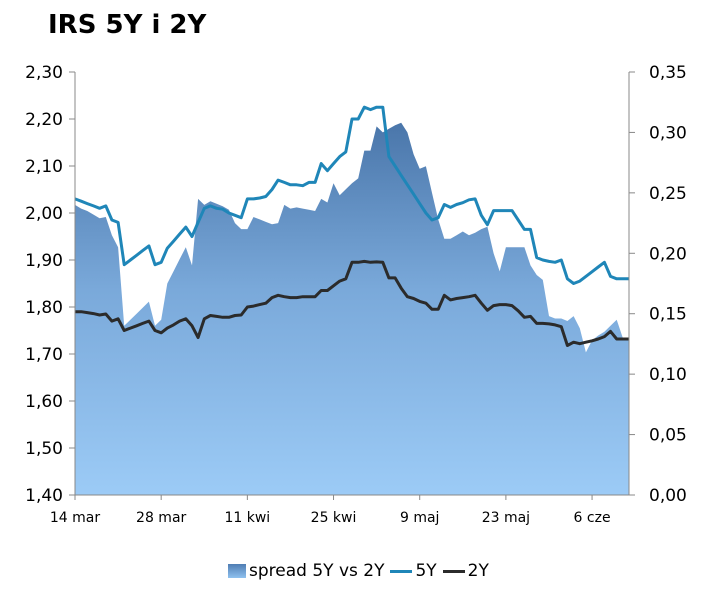 The image size is (703, 592). What do you see at coordinates (668, 496) in the screenshot?
I see `right-axis-tick-label: 0,00` at bounding box center [668, 496].